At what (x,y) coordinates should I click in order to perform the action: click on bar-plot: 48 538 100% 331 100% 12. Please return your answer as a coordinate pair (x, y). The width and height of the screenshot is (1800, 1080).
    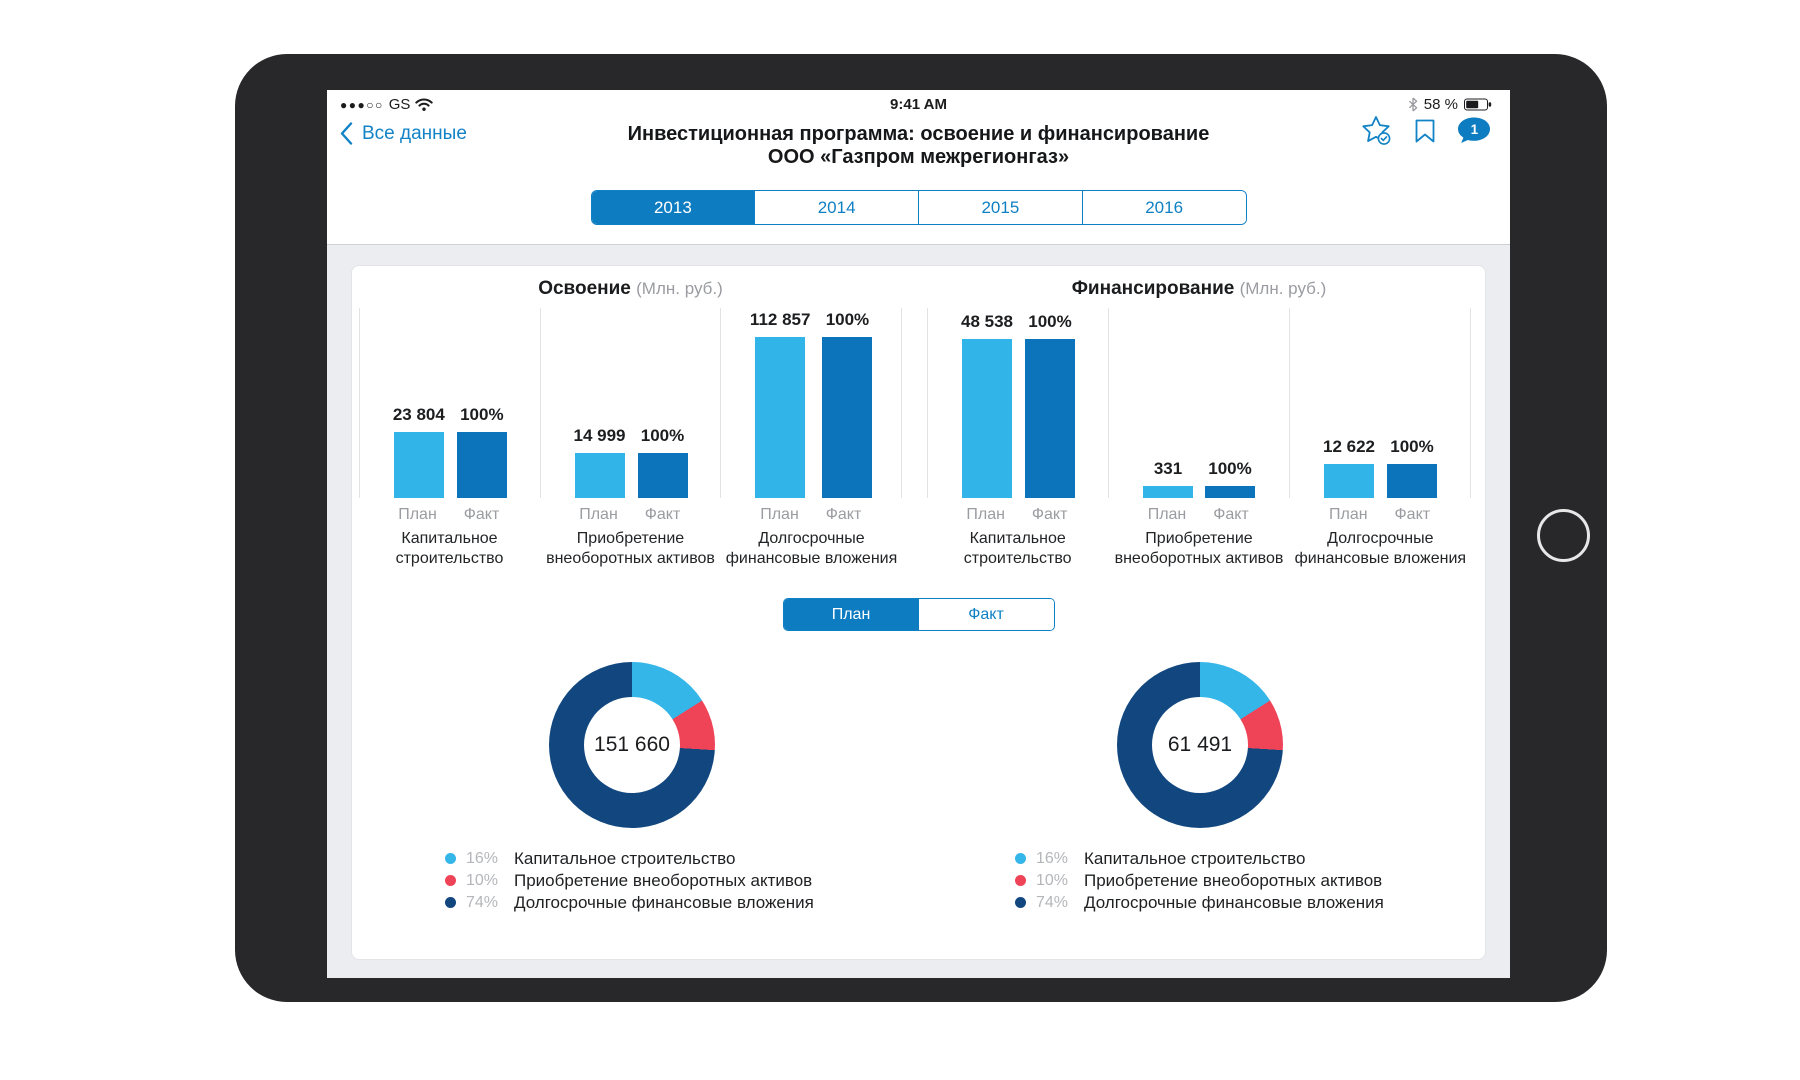
    Looking at the image, I should click on (1199, 403).